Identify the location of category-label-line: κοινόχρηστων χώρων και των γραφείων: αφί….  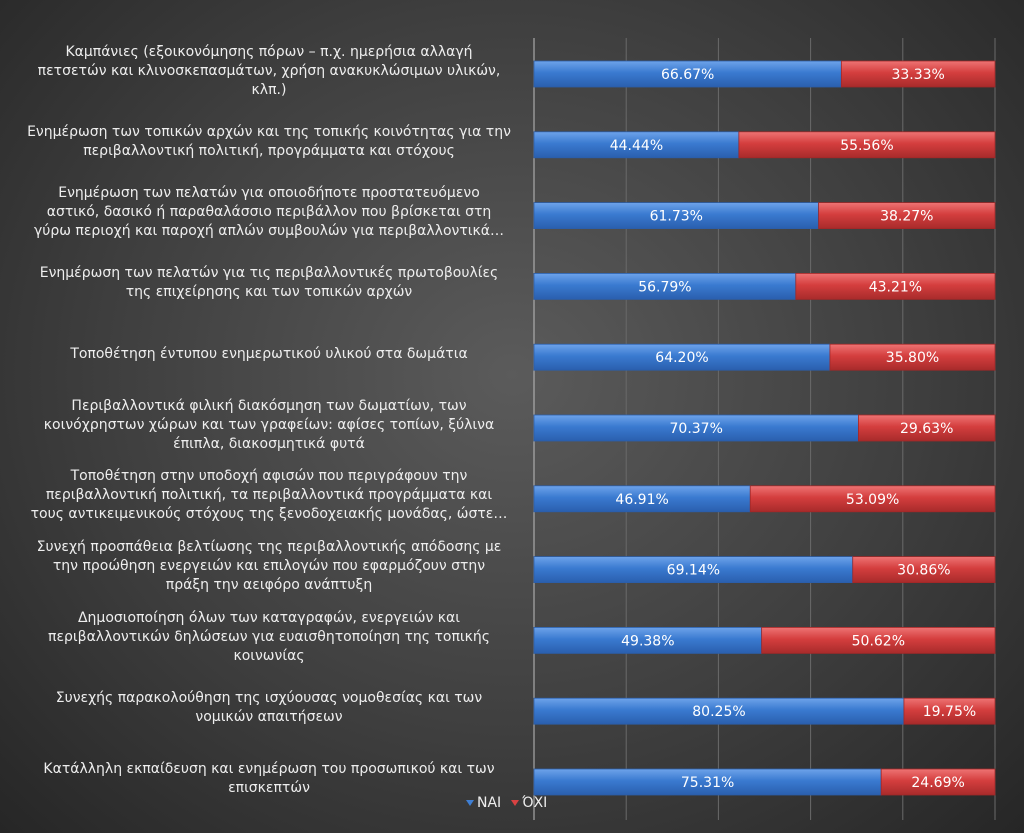
(269, 424).